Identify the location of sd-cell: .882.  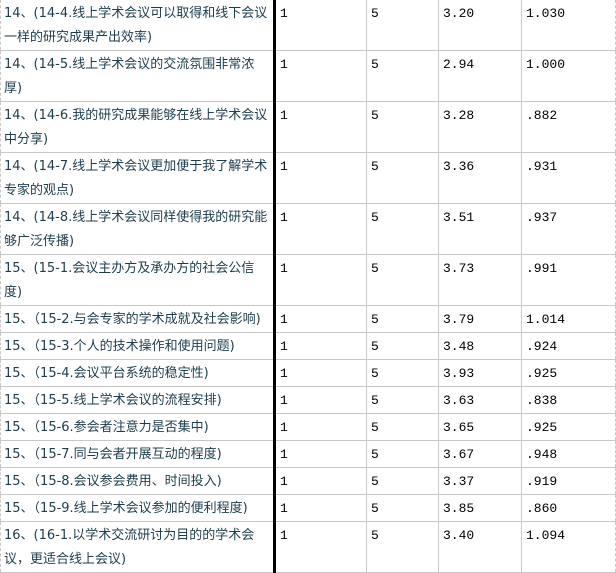
(568, 127).